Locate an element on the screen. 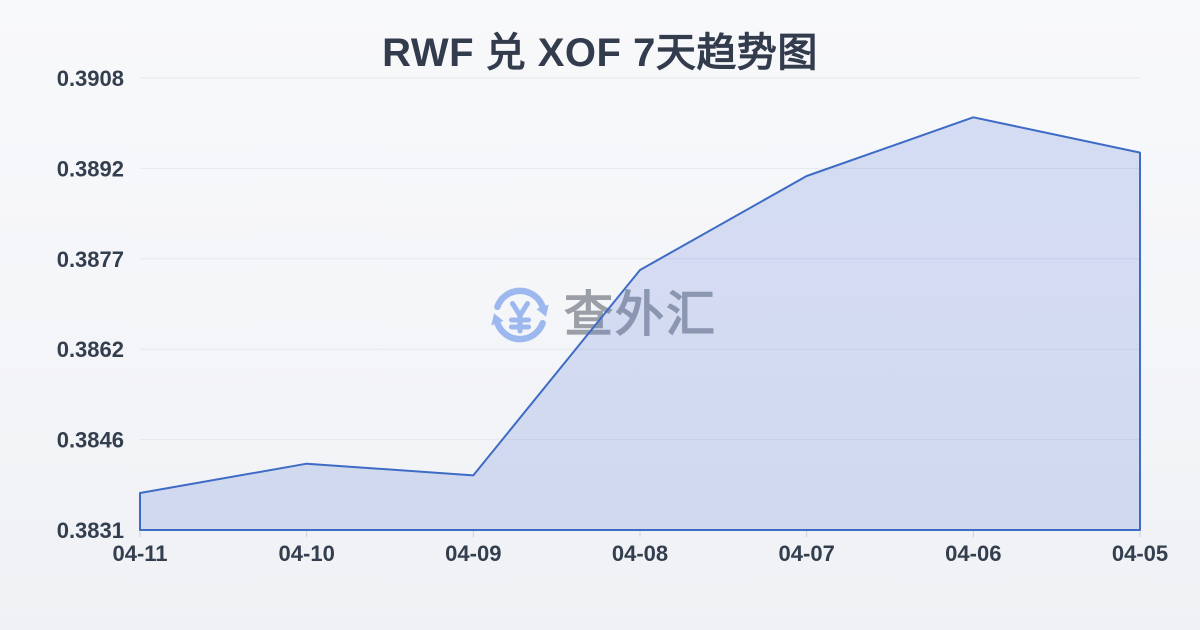  x-axis-label: 04-06 is located at coordinates (973, 553).